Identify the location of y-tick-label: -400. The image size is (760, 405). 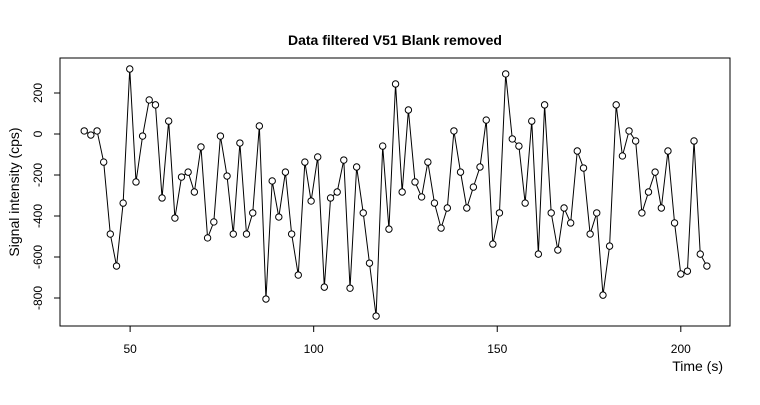
(38, 216).